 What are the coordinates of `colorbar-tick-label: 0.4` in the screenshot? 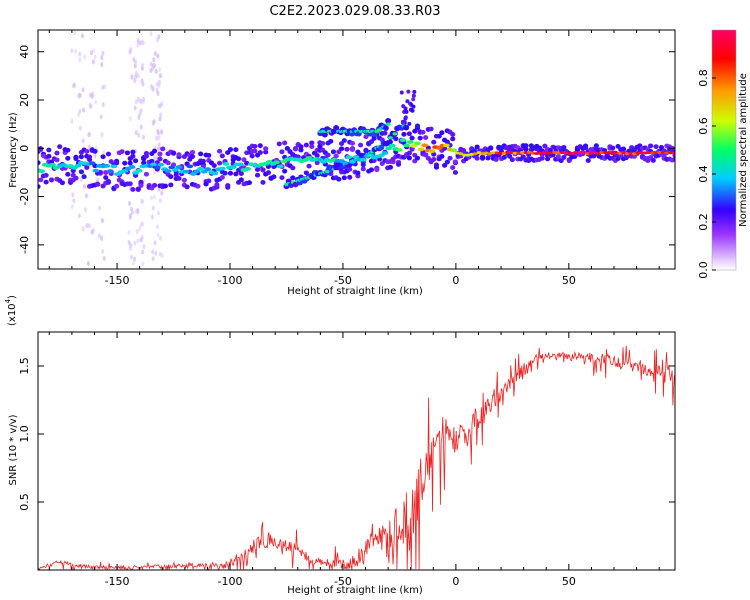 It's located at (703, 174).